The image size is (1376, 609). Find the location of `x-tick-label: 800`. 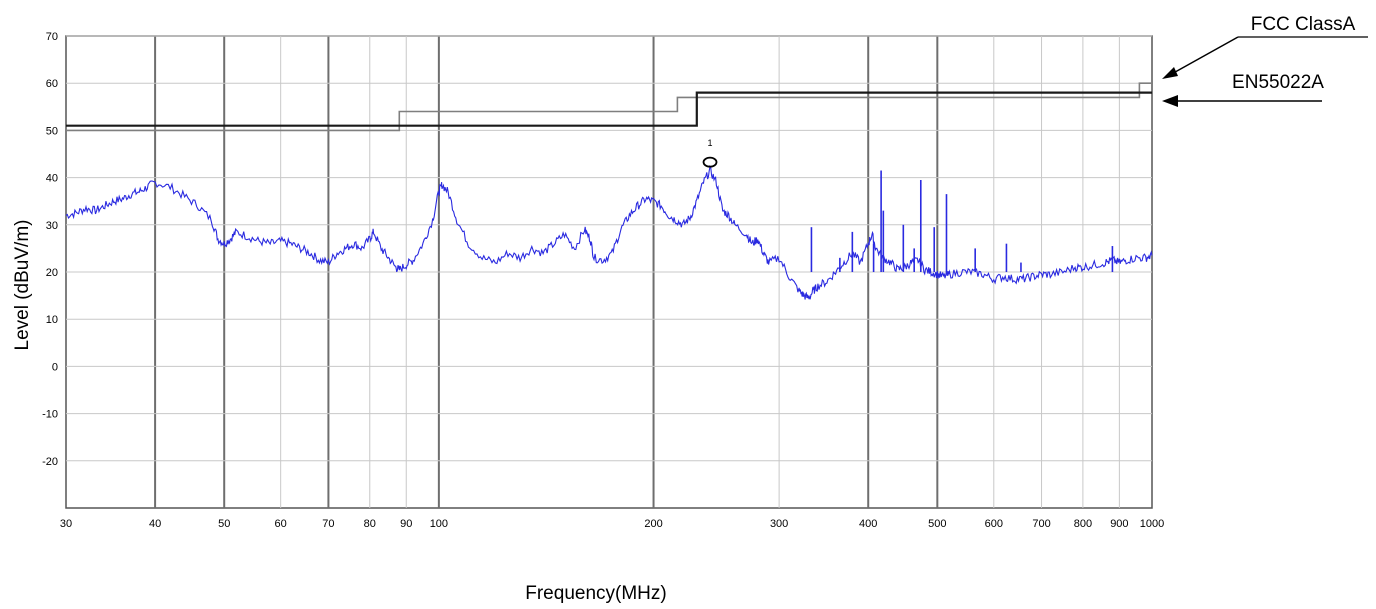

x-tick-label: 800 is located at coordinates (1083, 524).